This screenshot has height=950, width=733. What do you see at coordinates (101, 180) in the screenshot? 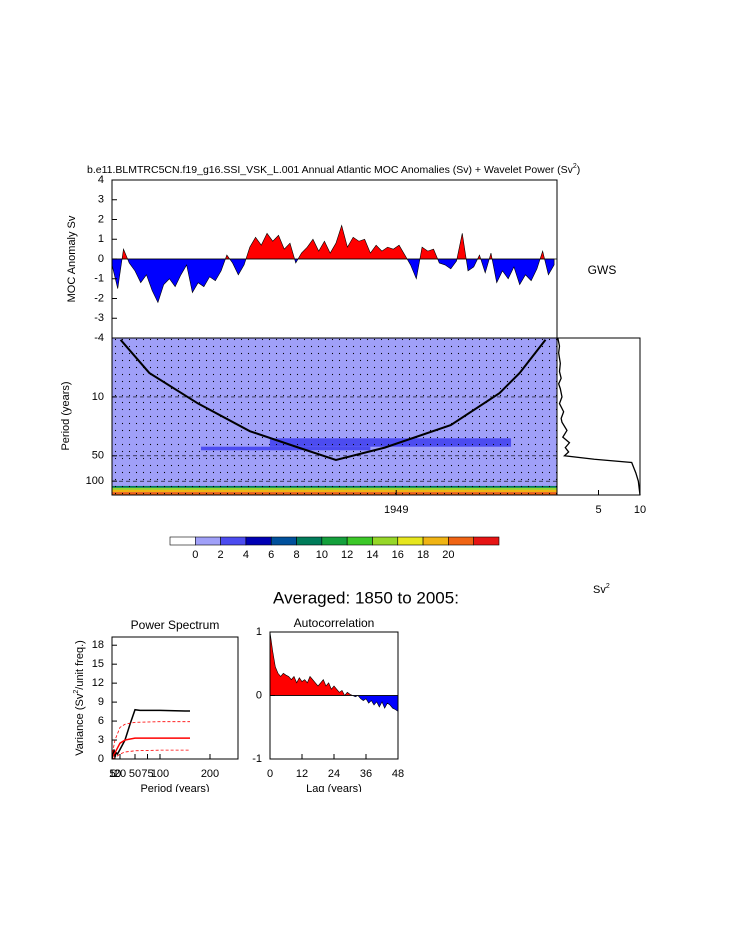
I see `y-tick-label: 4` at bounding box center [101, 180].